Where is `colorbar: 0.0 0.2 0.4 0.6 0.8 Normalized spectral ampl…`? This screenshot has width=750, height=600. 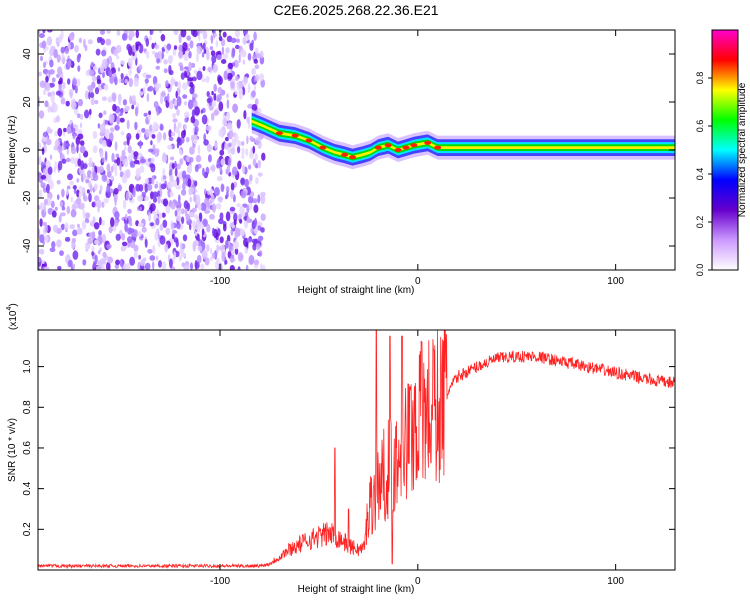 colorbar: 0.0 0.2 0.4 0.6 0.8 Normalized spectral ampl… is located at coordinates (721, 152).